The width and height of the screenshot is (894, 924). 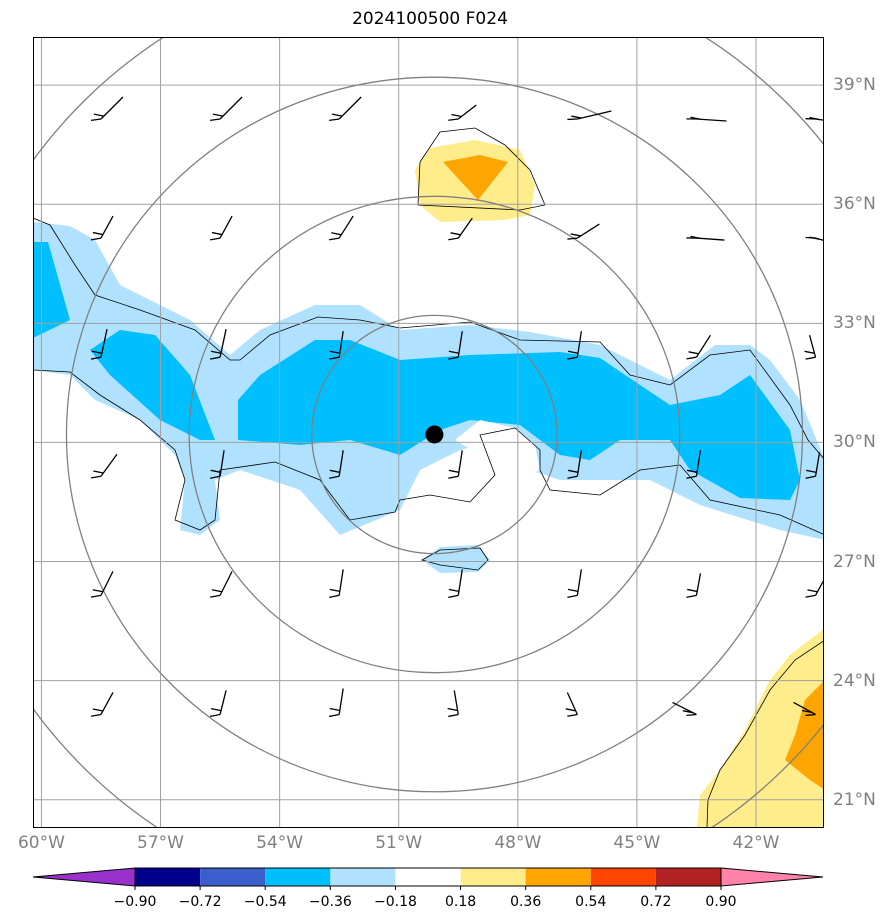 I want to click on lon-label: 45°W, so click(x=637, y=843).